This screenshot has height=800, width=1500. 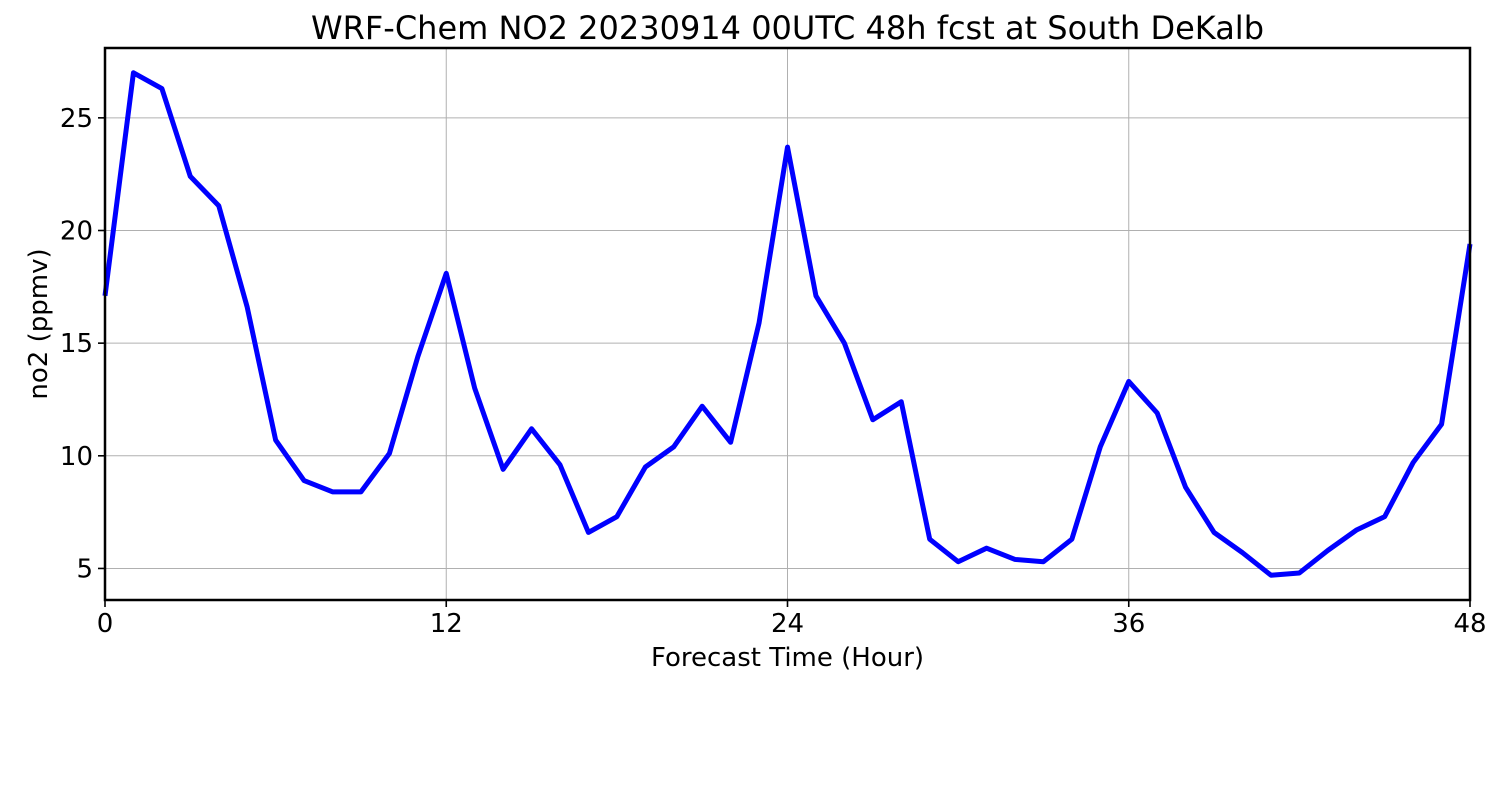 I want to click on x-tick-label: 0, so click(x=105, y=624).